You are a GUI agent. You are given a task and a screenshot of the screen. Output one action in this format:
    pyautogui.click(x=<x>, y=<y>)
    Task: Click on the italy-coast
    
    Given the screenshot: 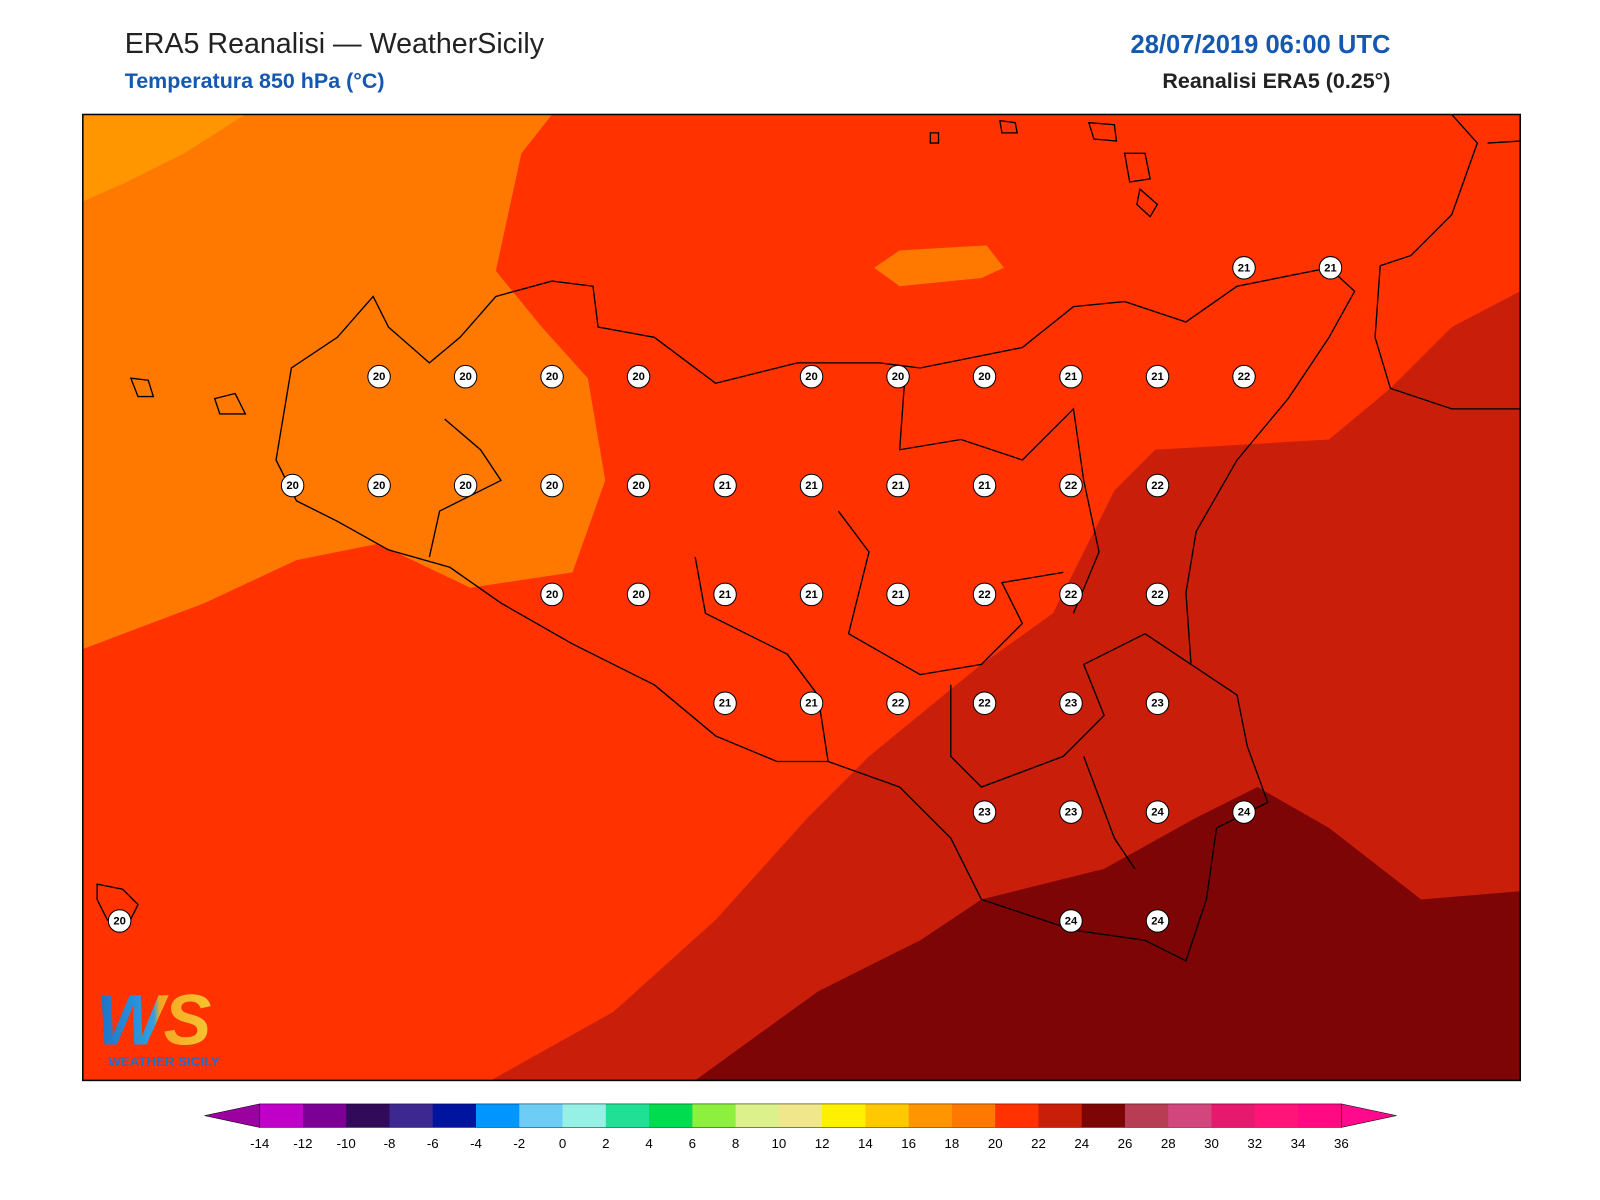 What is the action you would take?
    pyautogui.click(x=1447, y=262)
    